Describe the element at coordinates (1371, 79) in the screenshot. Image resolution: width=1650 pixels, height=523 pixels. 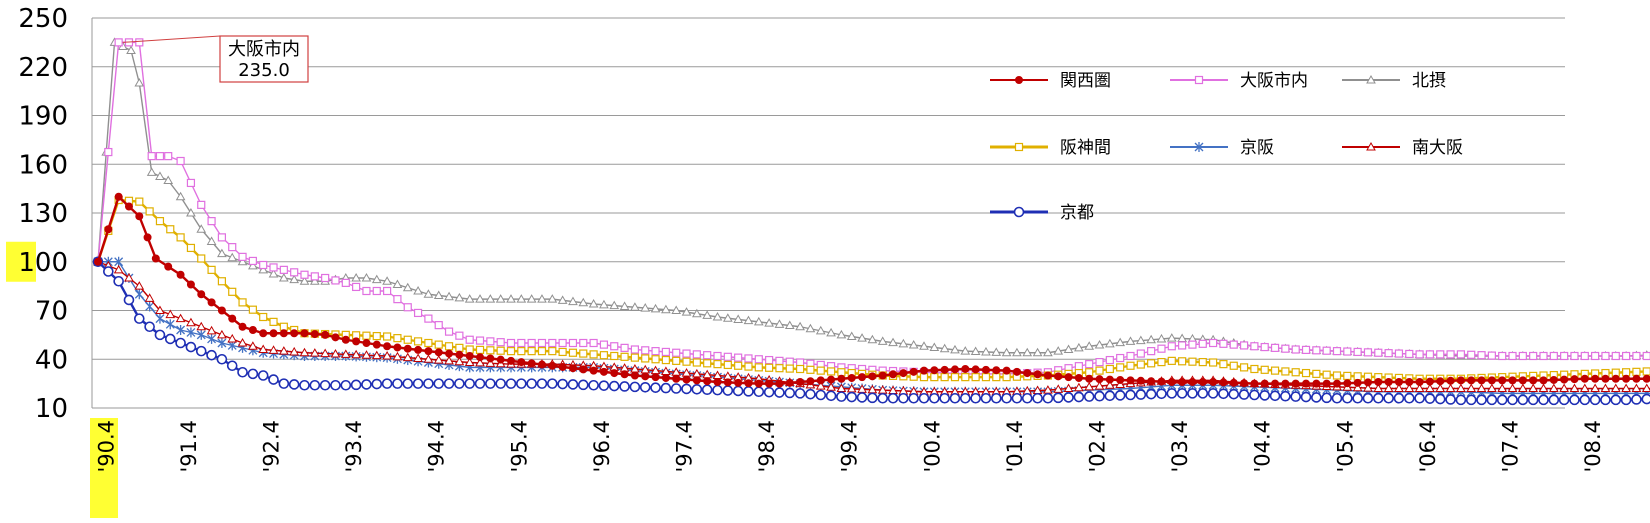
I see `legend-swatch-marker` at that location.